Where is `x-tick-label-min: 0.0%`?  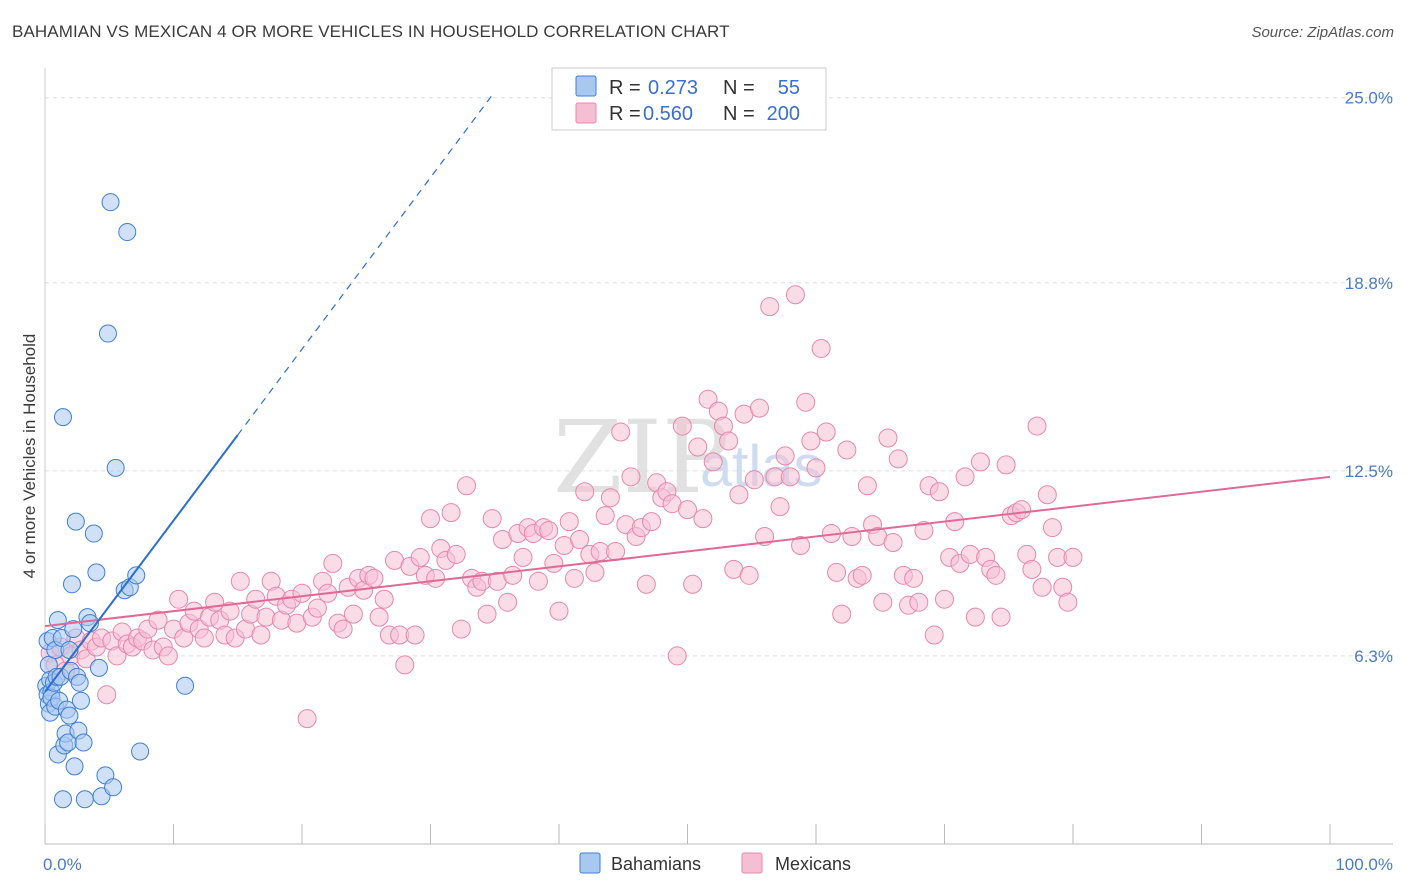 x-tick-label-min: 0.0% is located at coordinates (62, 864).